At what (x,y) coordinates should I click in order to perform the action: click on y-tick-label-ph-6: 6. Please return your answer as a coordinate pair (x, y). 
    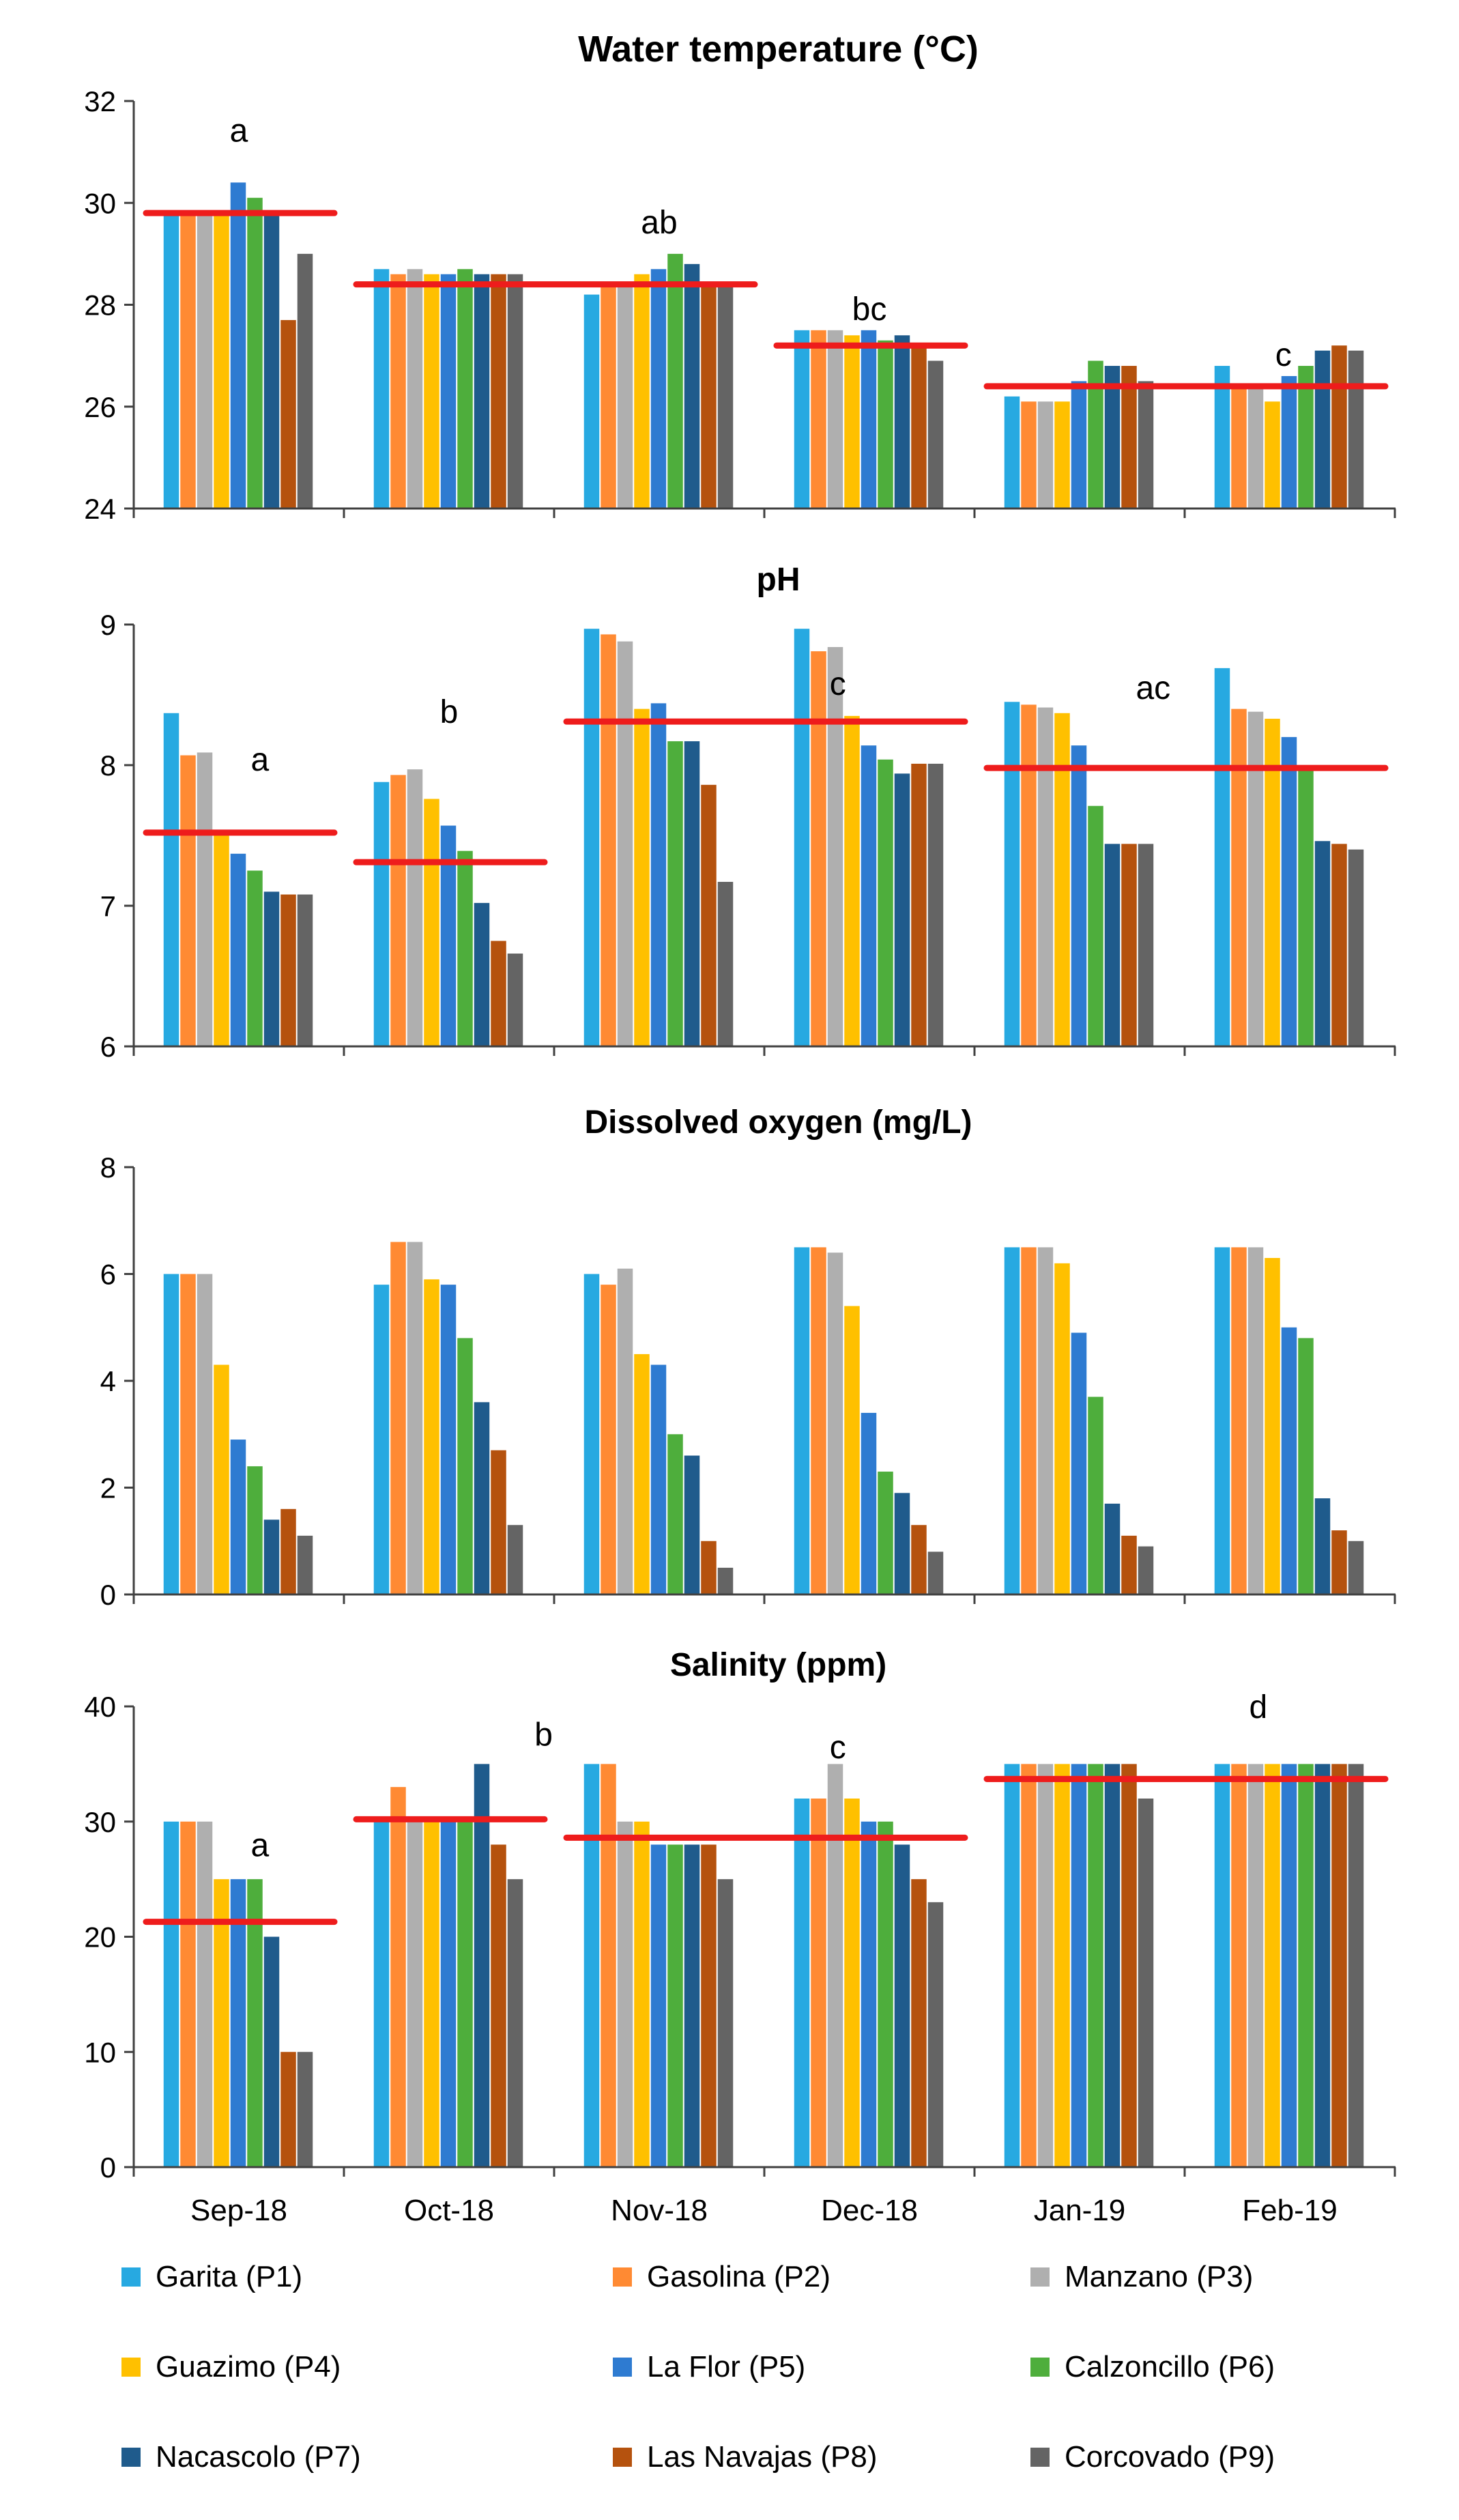
    Looking at the image, I should click on (108, 1047).